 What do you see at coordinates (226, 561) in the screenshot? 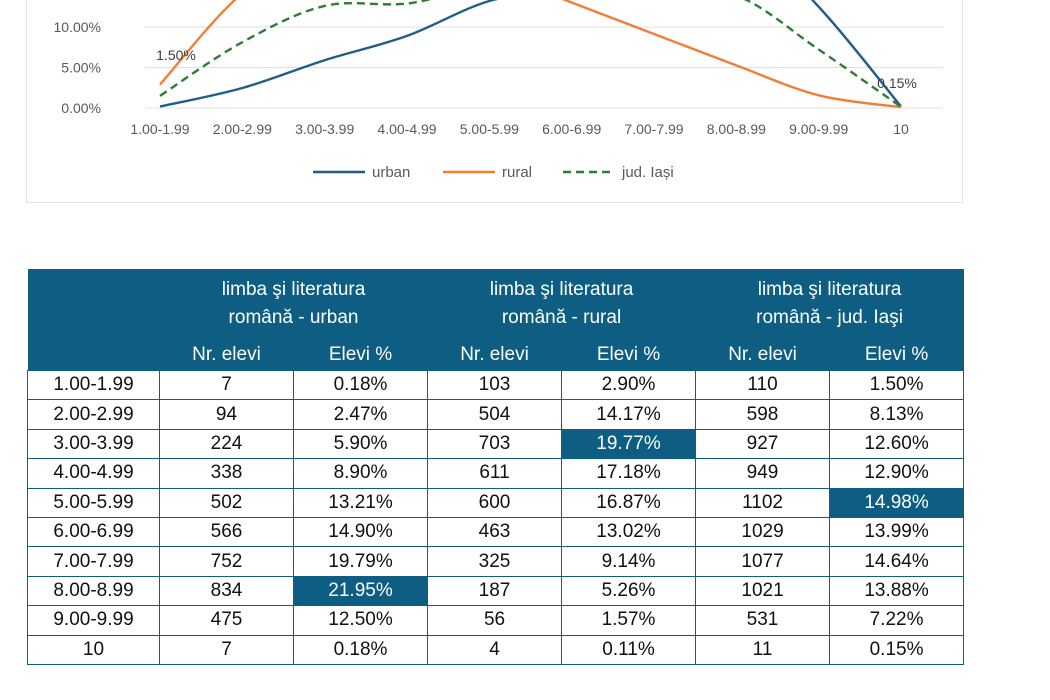
I see `nr-elevi-cell: 752` at bounding box center [226, 561].